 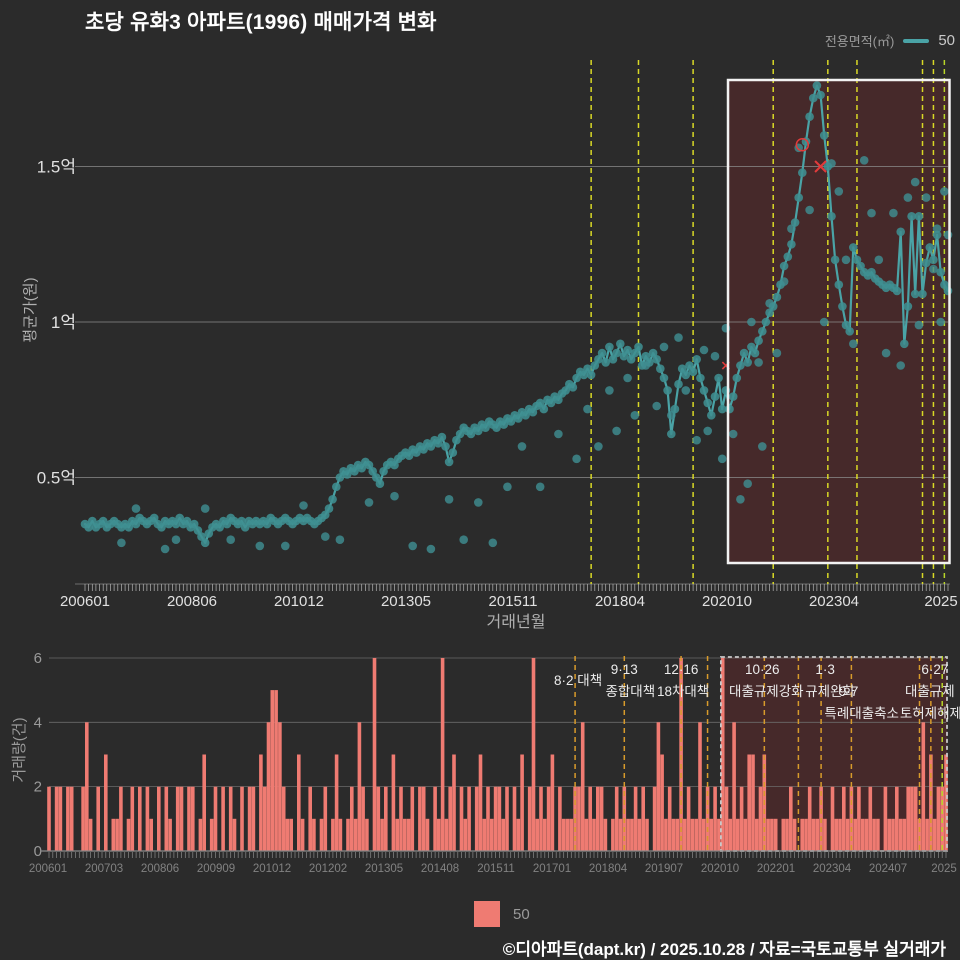 I want to click on volume-legend: 50, so click(x=502, y=914).